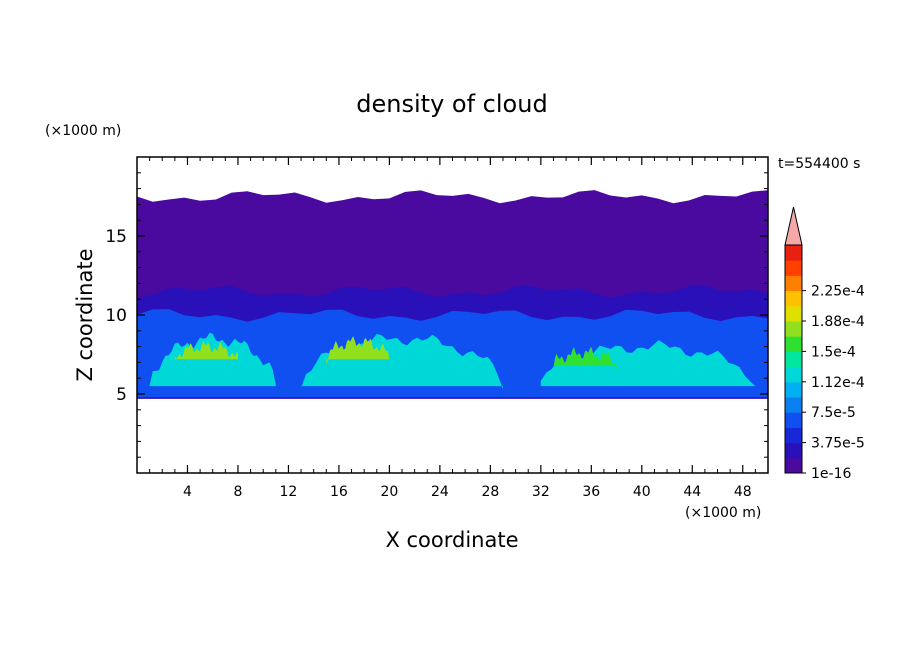 The width and height of the screenshot is (904, 658). Describe the element at coordinates (723, 513) in the screenshot. I see `x-unit-label: (×1000 m)` at that location.